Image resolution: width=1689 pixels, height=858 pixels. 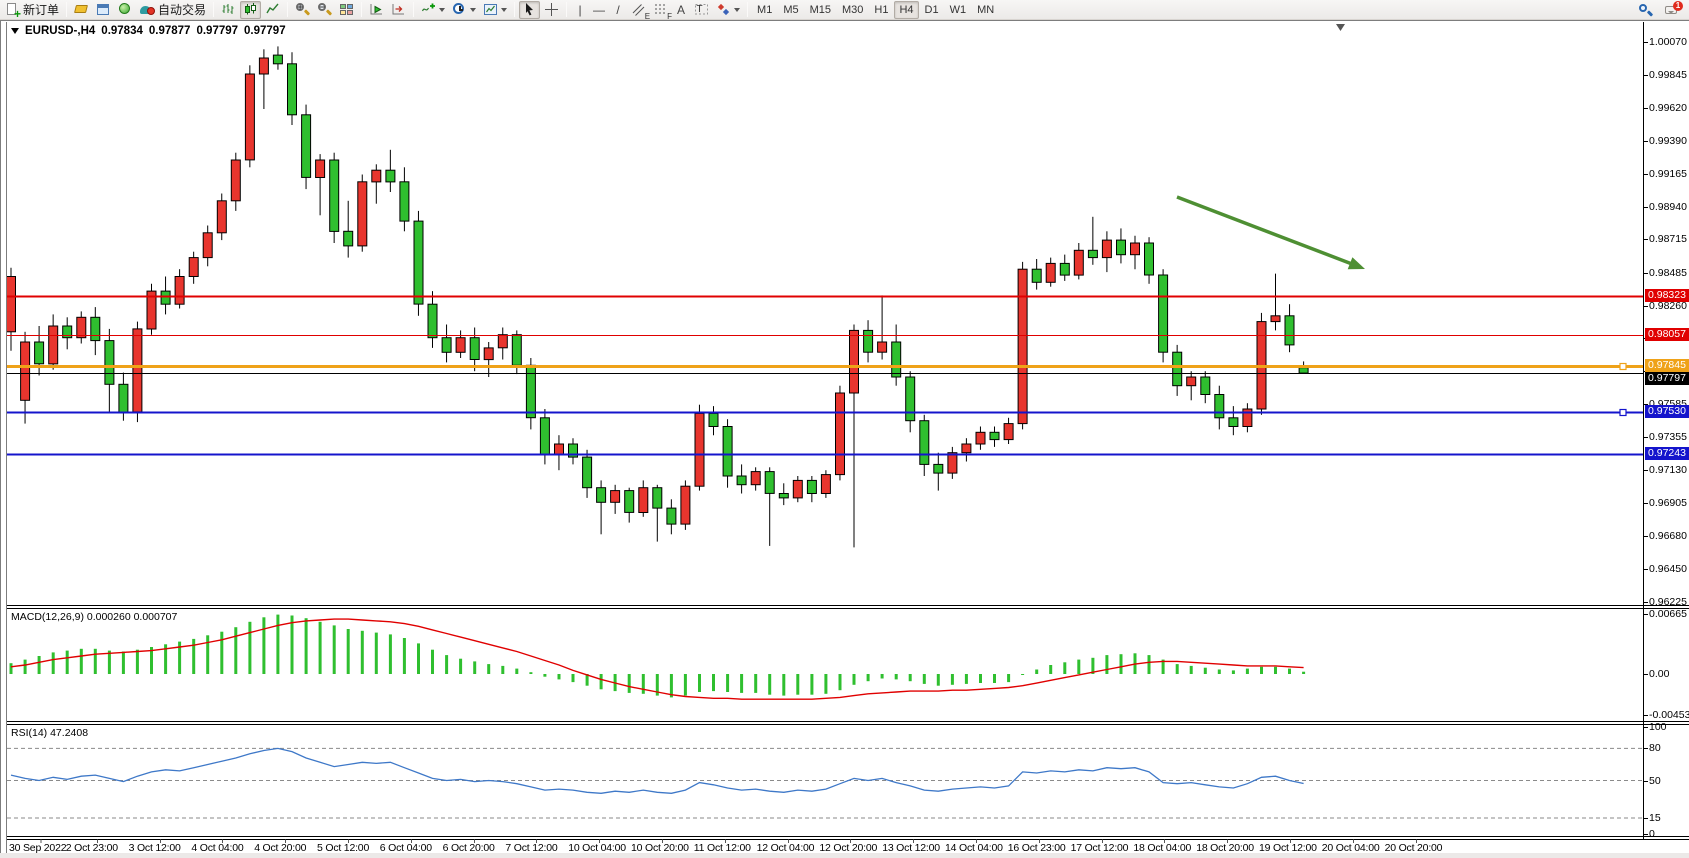 I want to click on auto-scroll-button, so click(x=376, y=10).